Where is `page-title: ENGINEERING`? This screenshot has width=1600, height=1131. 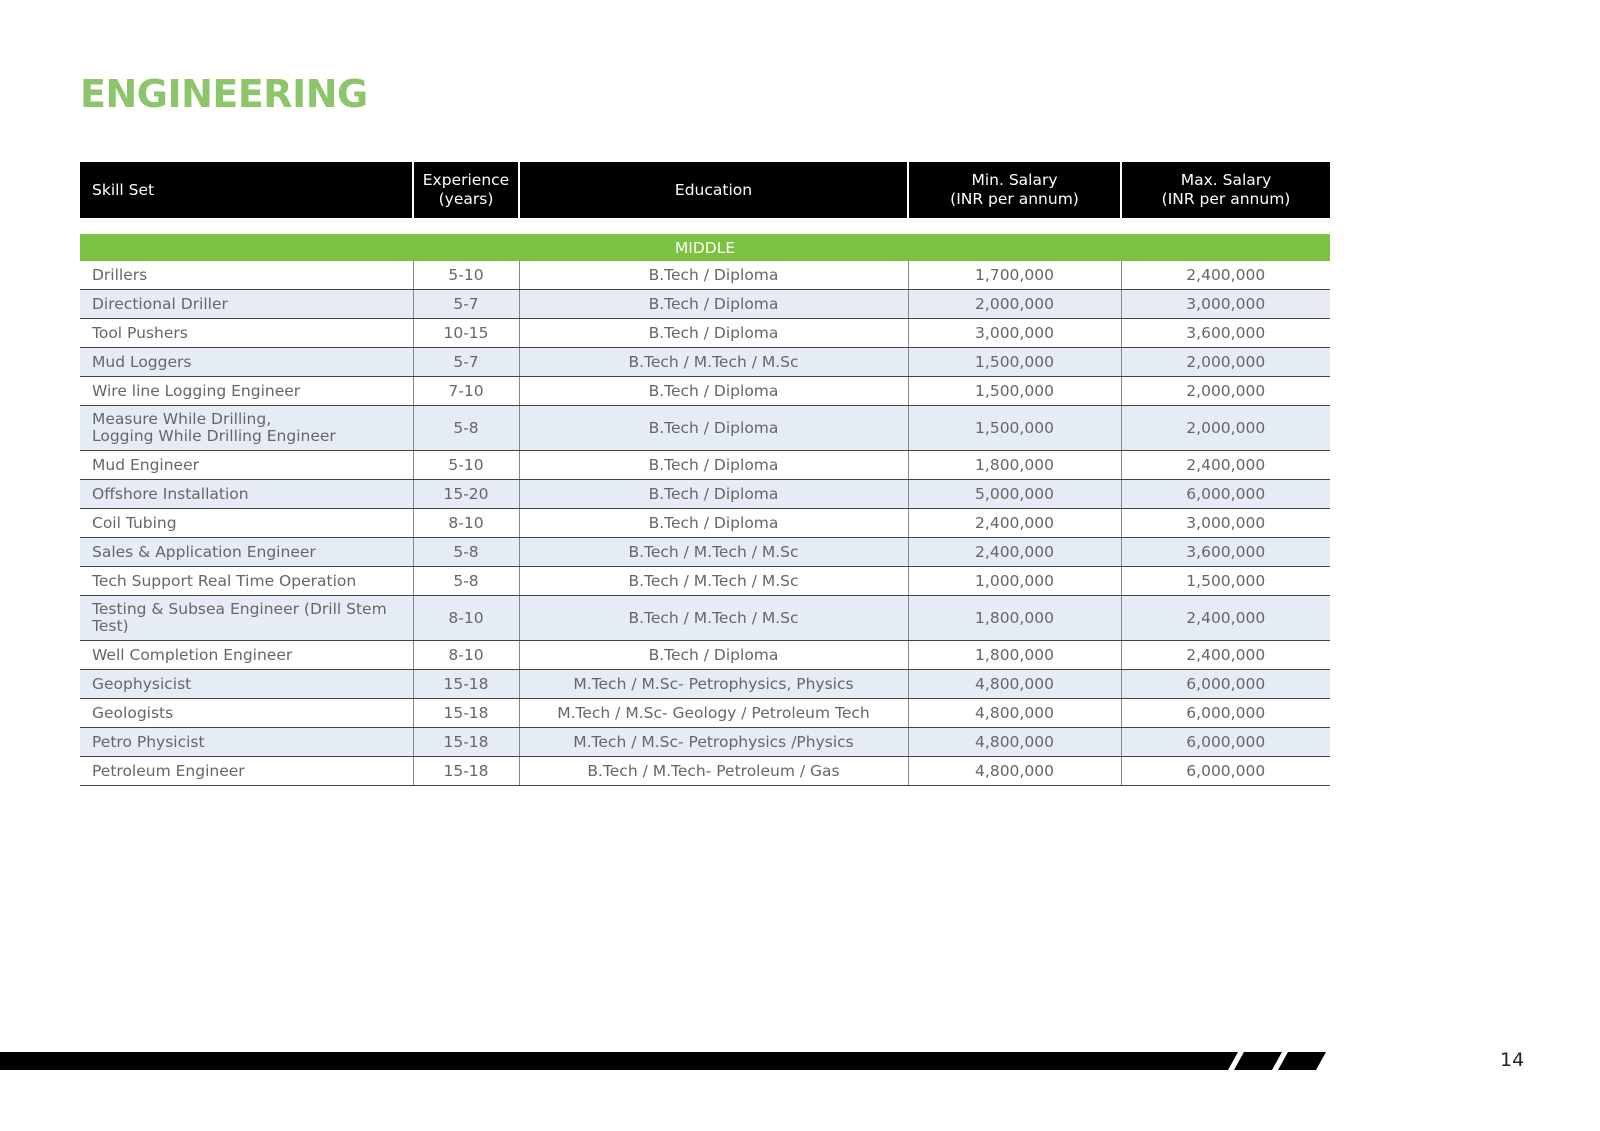 page-title: ENGINEERING is located at coordinates (224, 94).